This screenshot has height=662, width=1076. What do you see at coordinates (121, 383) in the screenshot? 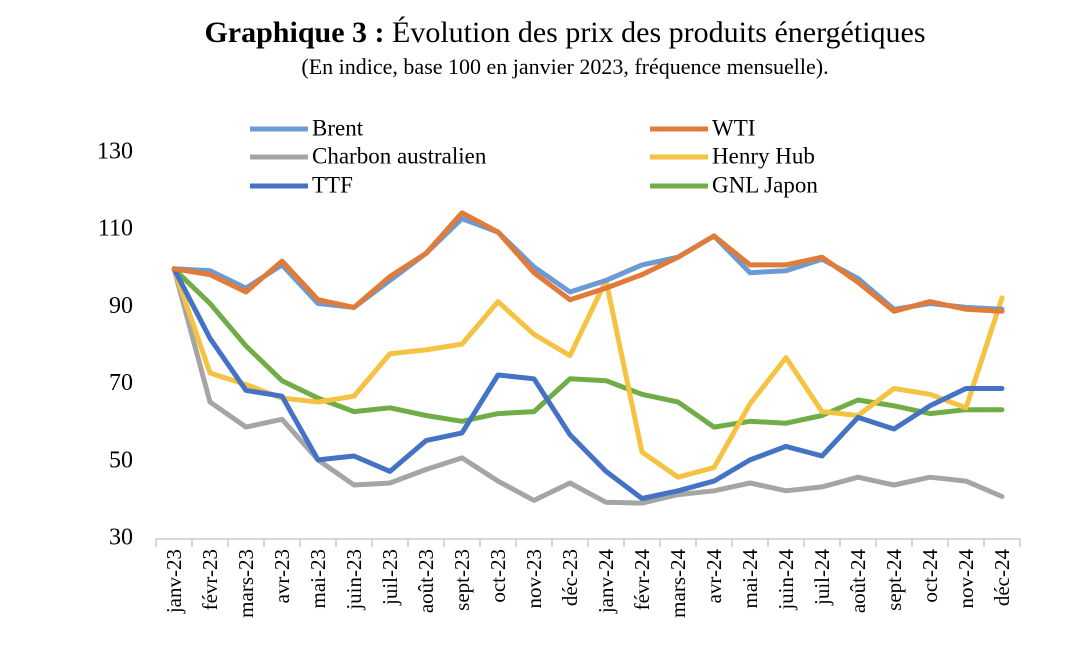
I see `y-tick-label-70: 70` at bounding box center [121, 383].